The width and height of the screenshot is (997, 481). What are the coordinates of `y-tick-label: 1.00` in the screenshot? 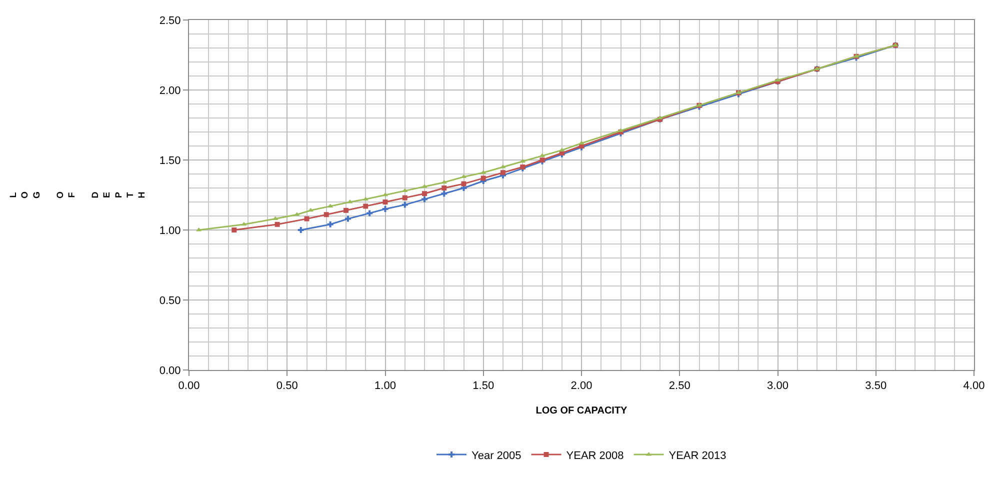 It's located at (170, 230).